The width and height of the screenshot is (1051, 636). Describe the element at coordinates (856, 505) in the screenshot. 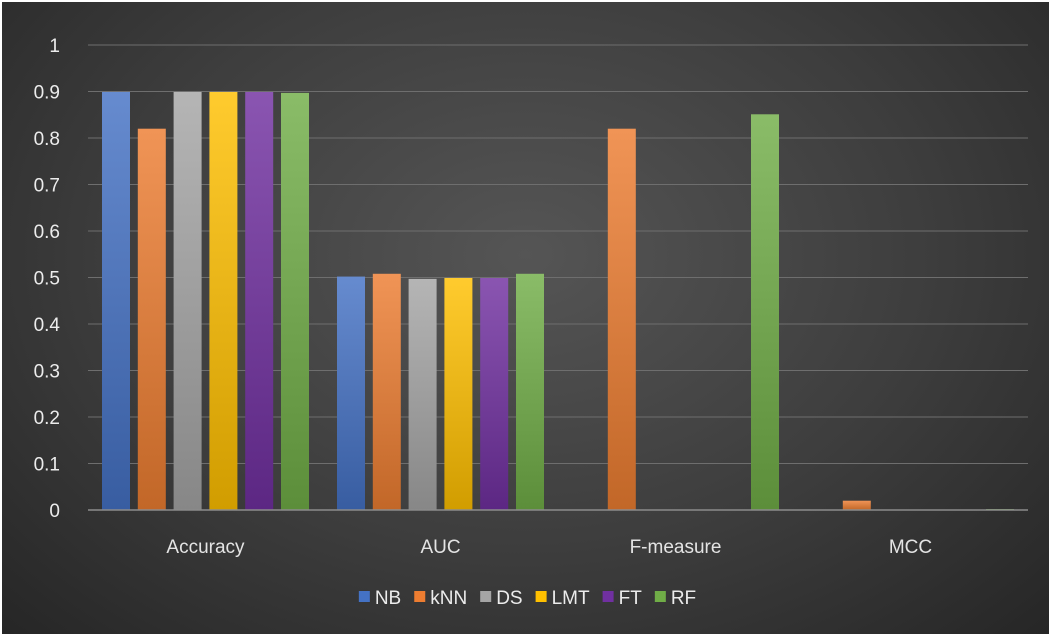

I see `bar-knn-mcc` at that location.